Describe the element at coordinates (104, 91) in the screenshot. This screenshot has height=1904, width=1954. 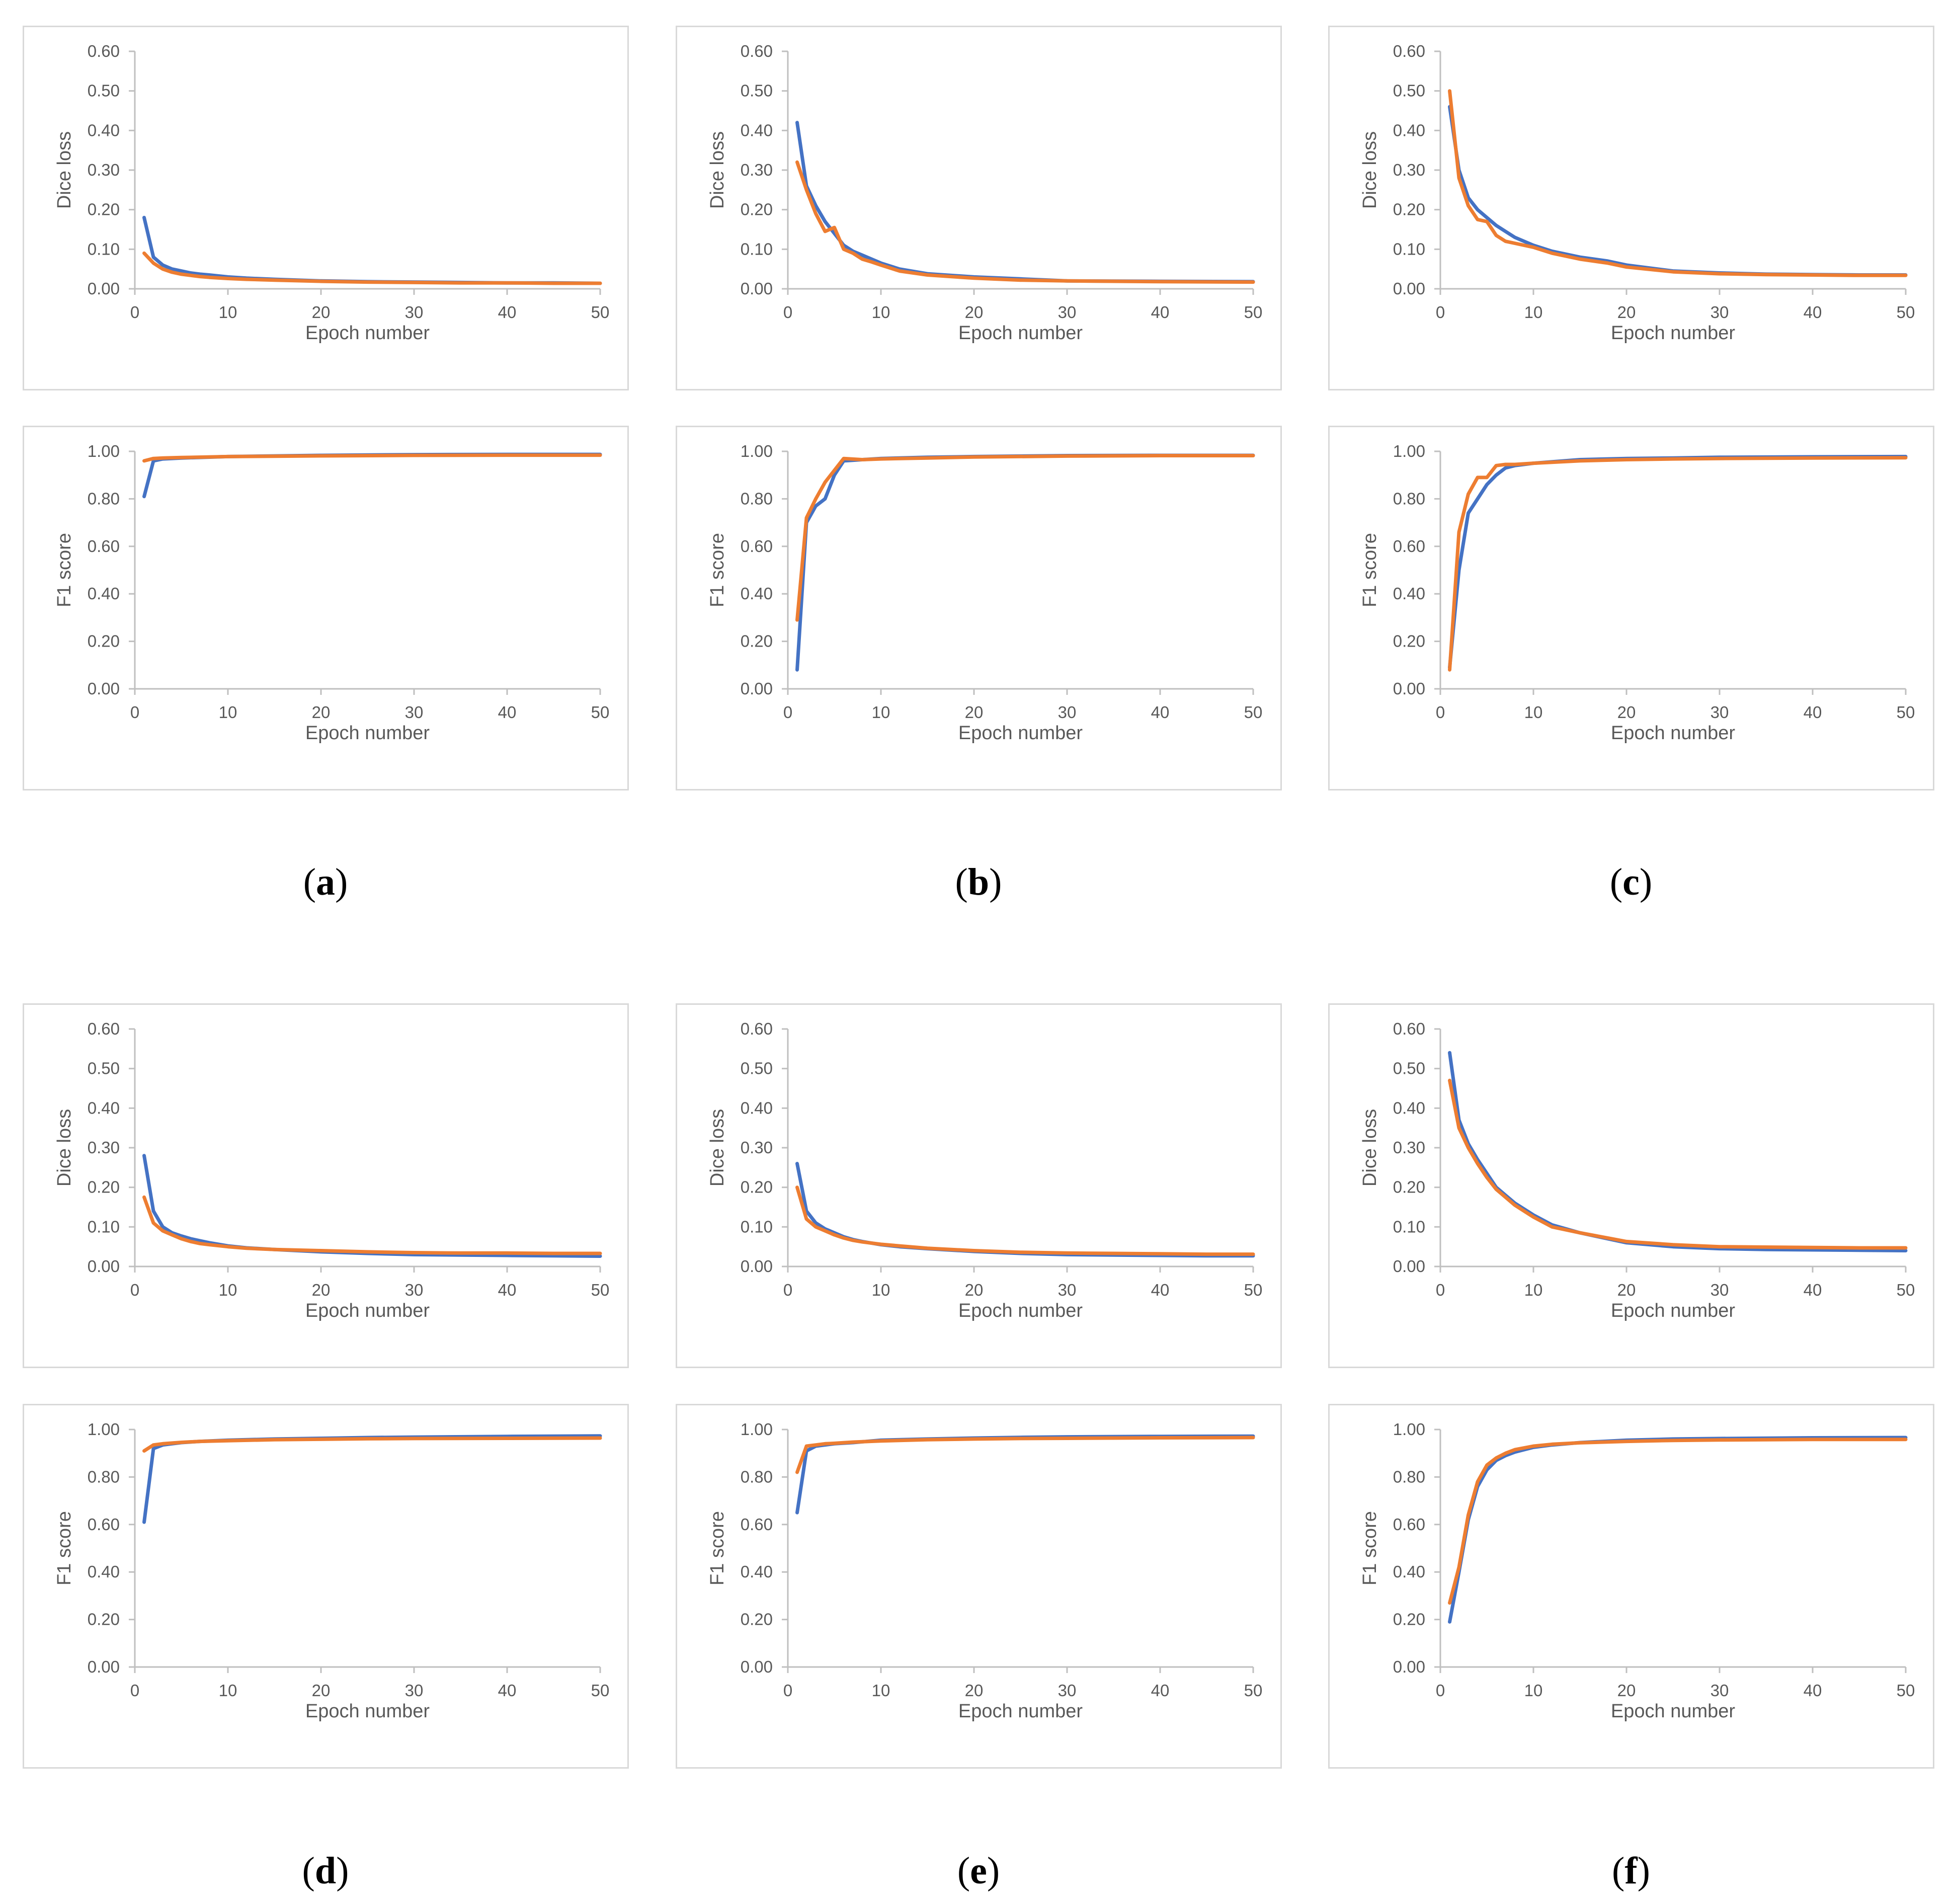
I see `a-loss-y-tick-label: 0.50` at that location.